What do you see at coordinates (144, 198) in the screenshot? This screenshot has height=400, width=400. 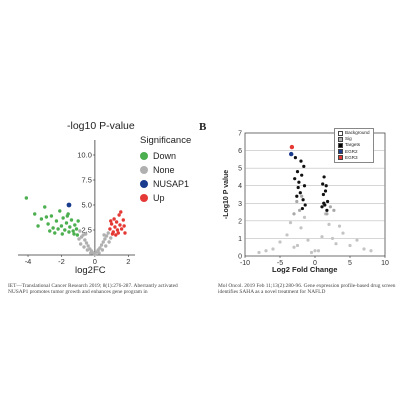 I see `legend-dot-up` at bounding box center [144, 198].